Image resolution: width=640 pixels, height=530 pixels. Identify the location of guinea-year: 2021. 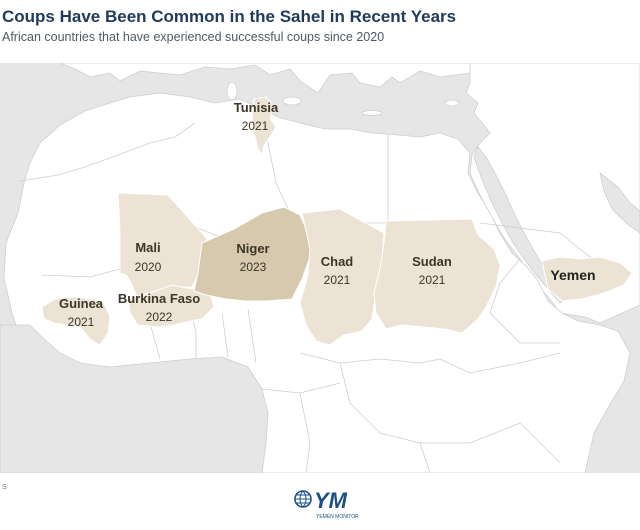
(81, 322).